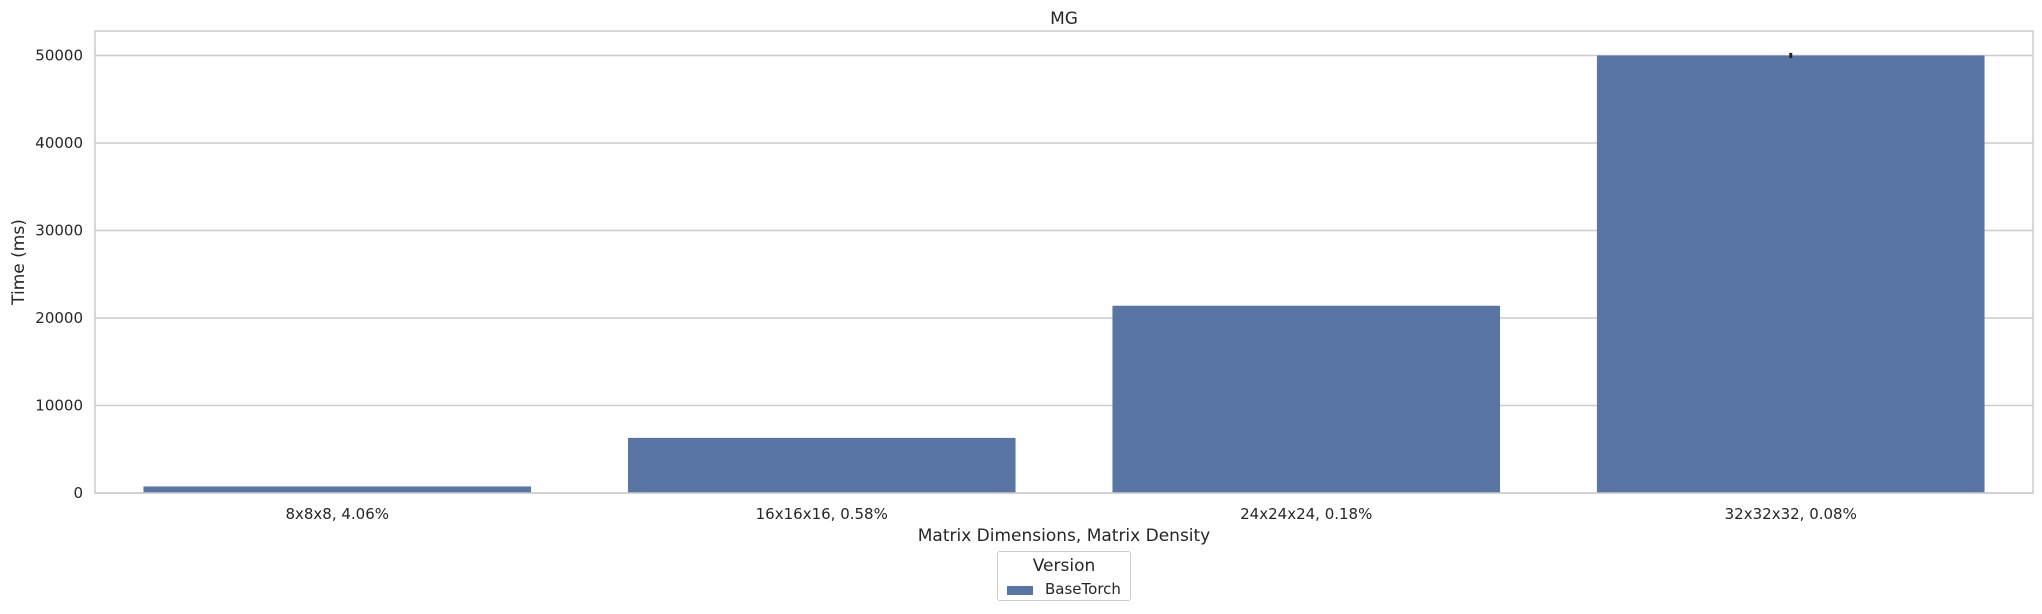 This screenshot has width=2042, height=614. What do you see at coordinates (1064, 536) in the screenshot?
I see `x-axis-label: Matrix Dimensions, Matrix Density` at bounding box center [1064, 536].